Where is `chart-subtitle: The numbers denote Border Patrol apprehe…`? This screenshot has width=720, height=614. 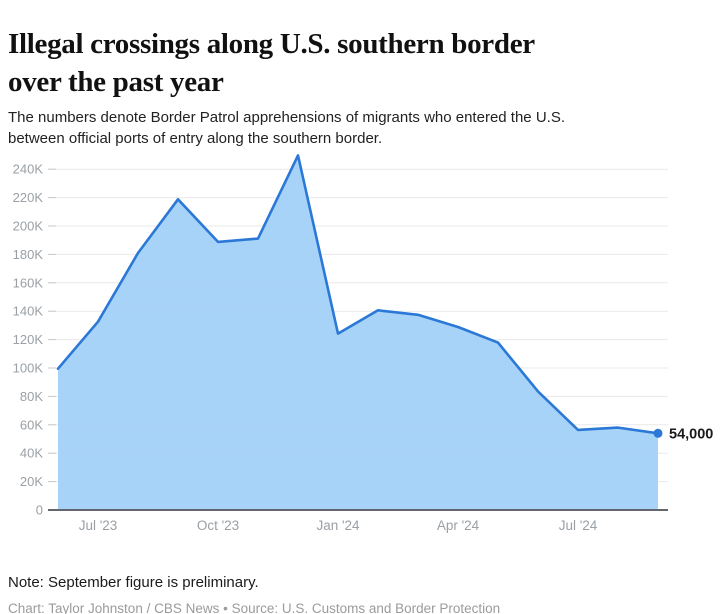 chart-subtitle: The numbers denote Border Patrol apprehe… is located at coordinates (358, 128).